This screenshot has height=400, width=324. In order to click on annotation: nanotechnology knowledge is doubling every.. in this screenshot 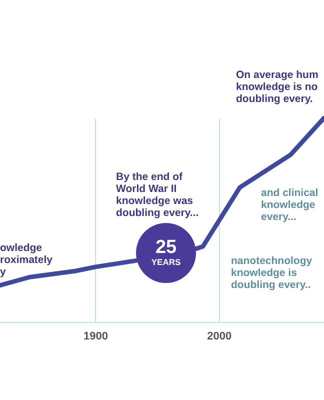, I will do `click(271, 273)`.